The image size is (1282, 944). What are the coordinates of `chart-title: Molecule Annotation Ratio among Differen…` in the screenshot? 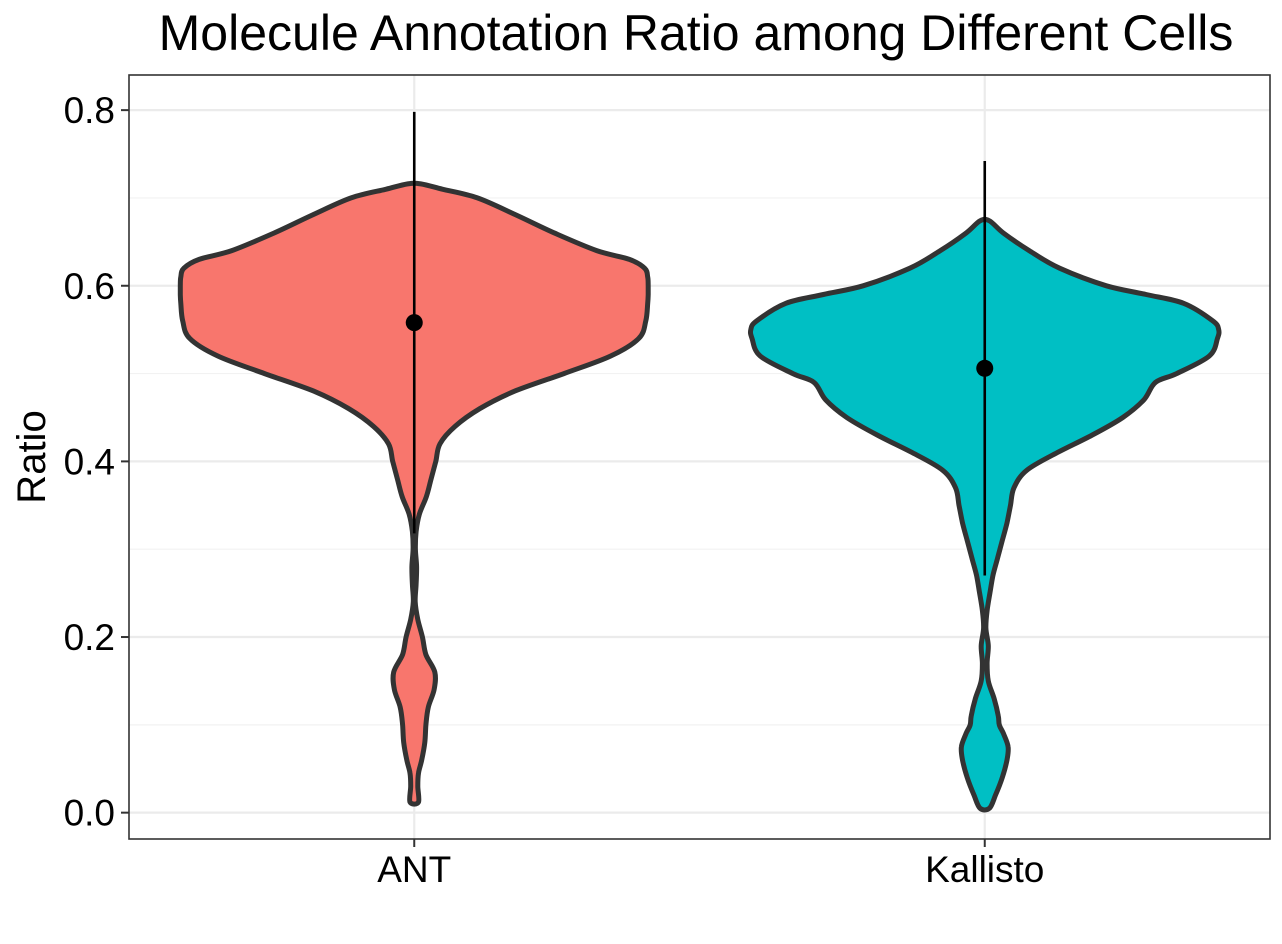 It's located at (696, 33).